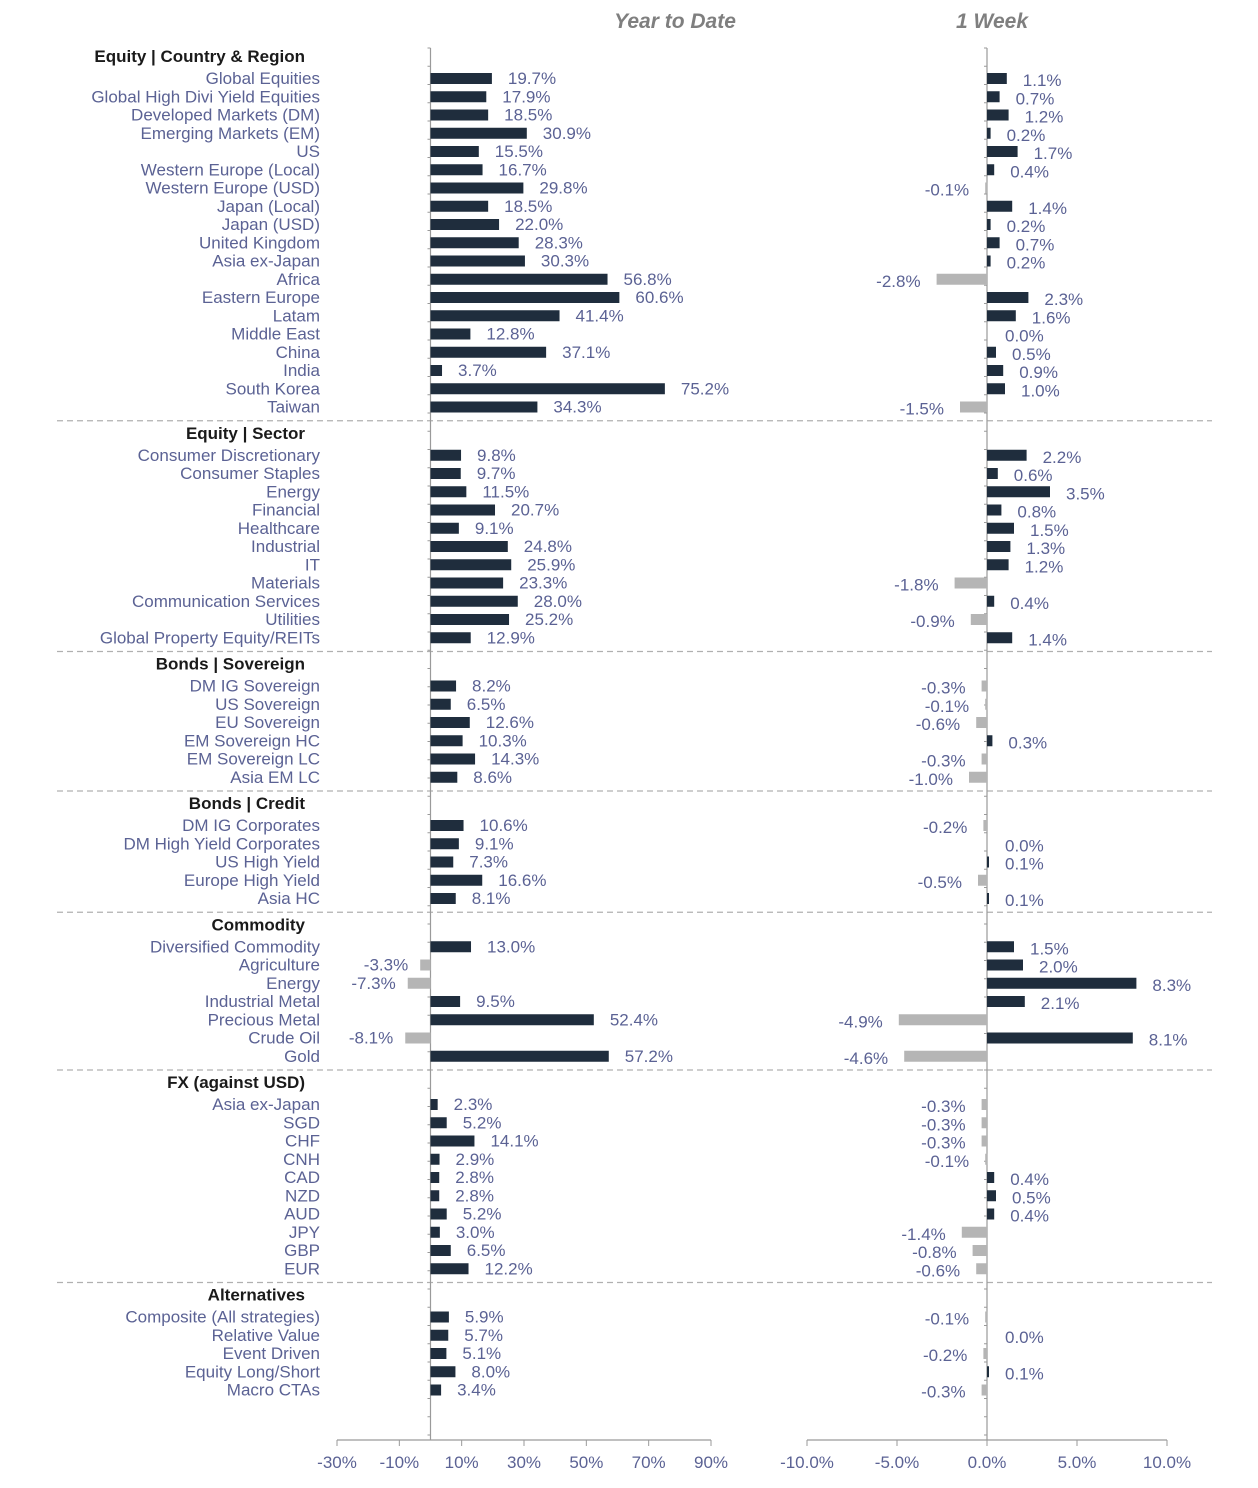  I want to click on row-label-asia-ex-japan: Asia ex-Japan, so click(266, 1104).